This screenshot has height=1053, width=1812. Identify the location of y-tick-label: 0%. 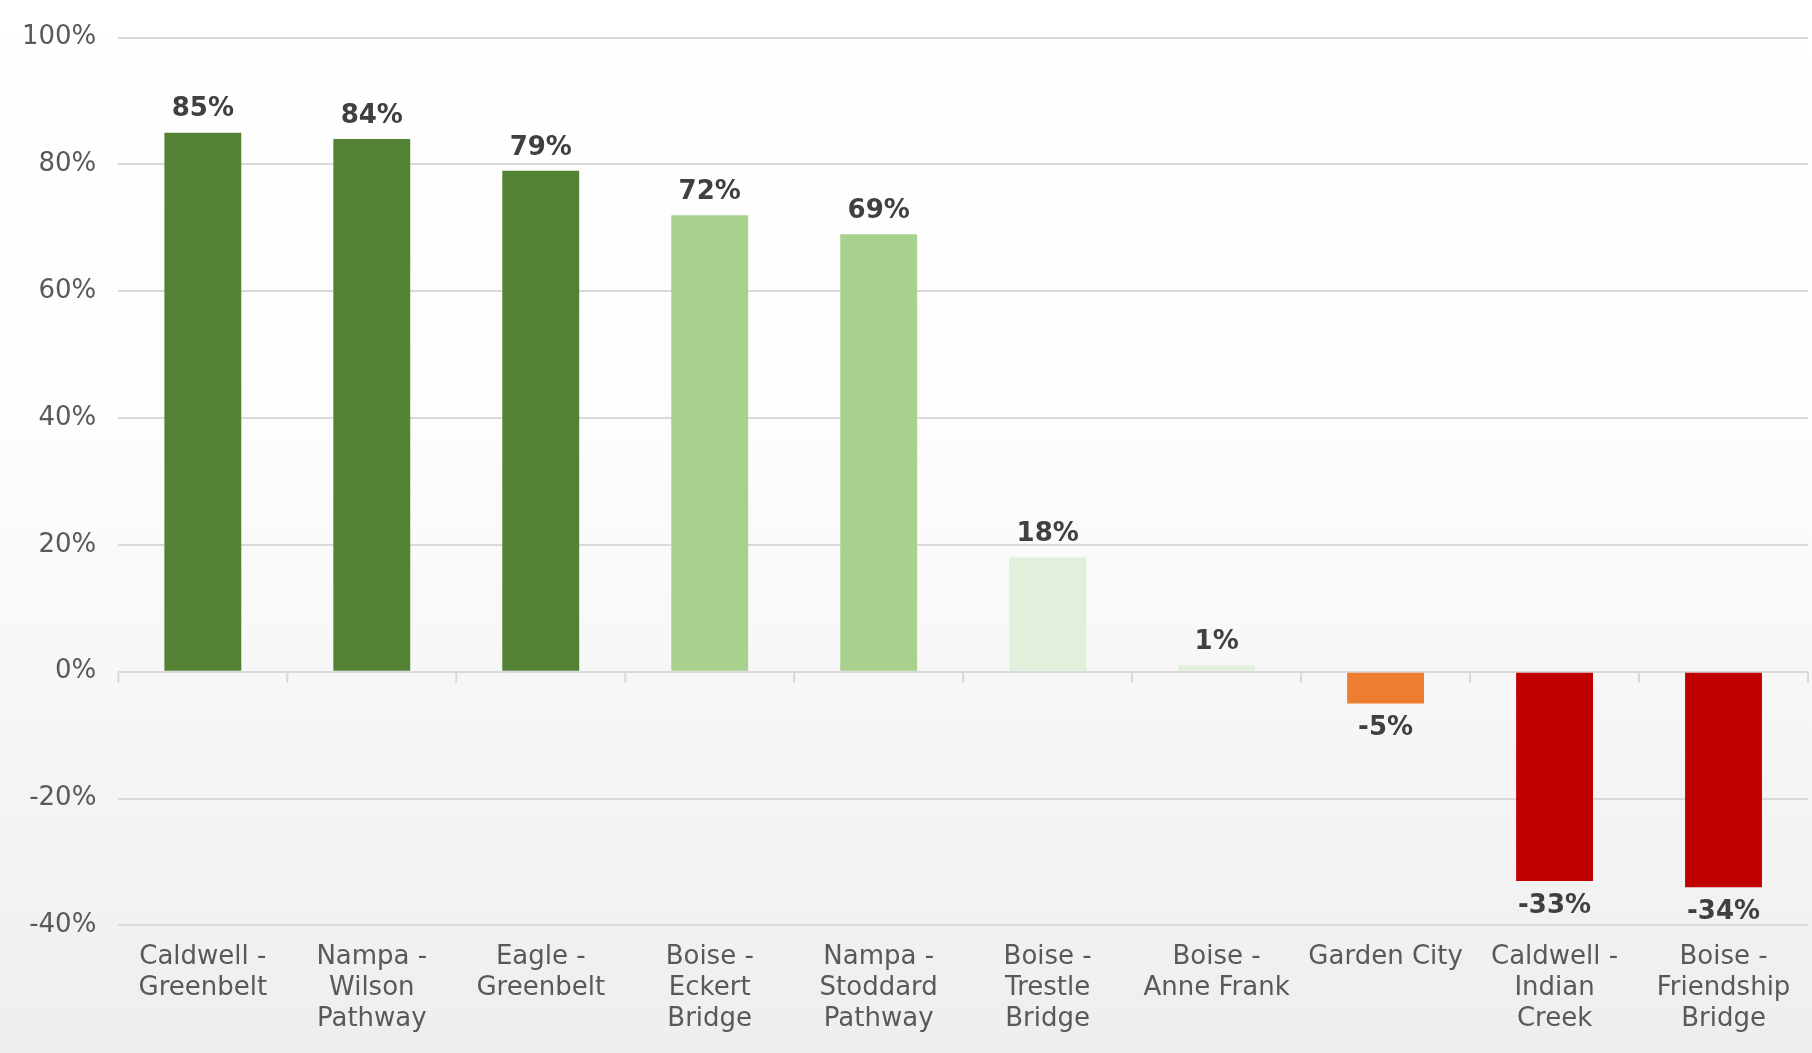
(76, 669).